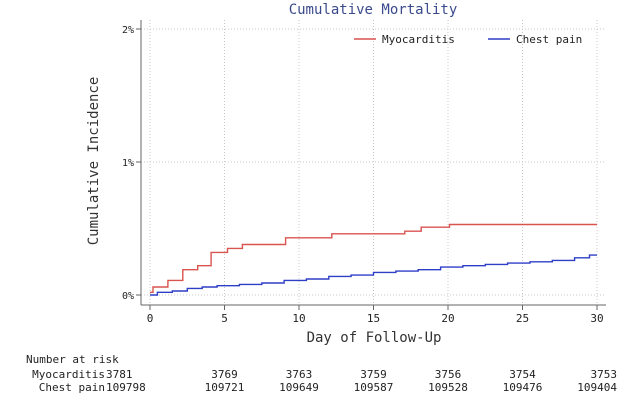 The width and height of the screenshot is (640, 410). What do you see at coordinates (126, 387) in the screenshot?
I see `risk-count: 109798` at bounding box center [126, 387].